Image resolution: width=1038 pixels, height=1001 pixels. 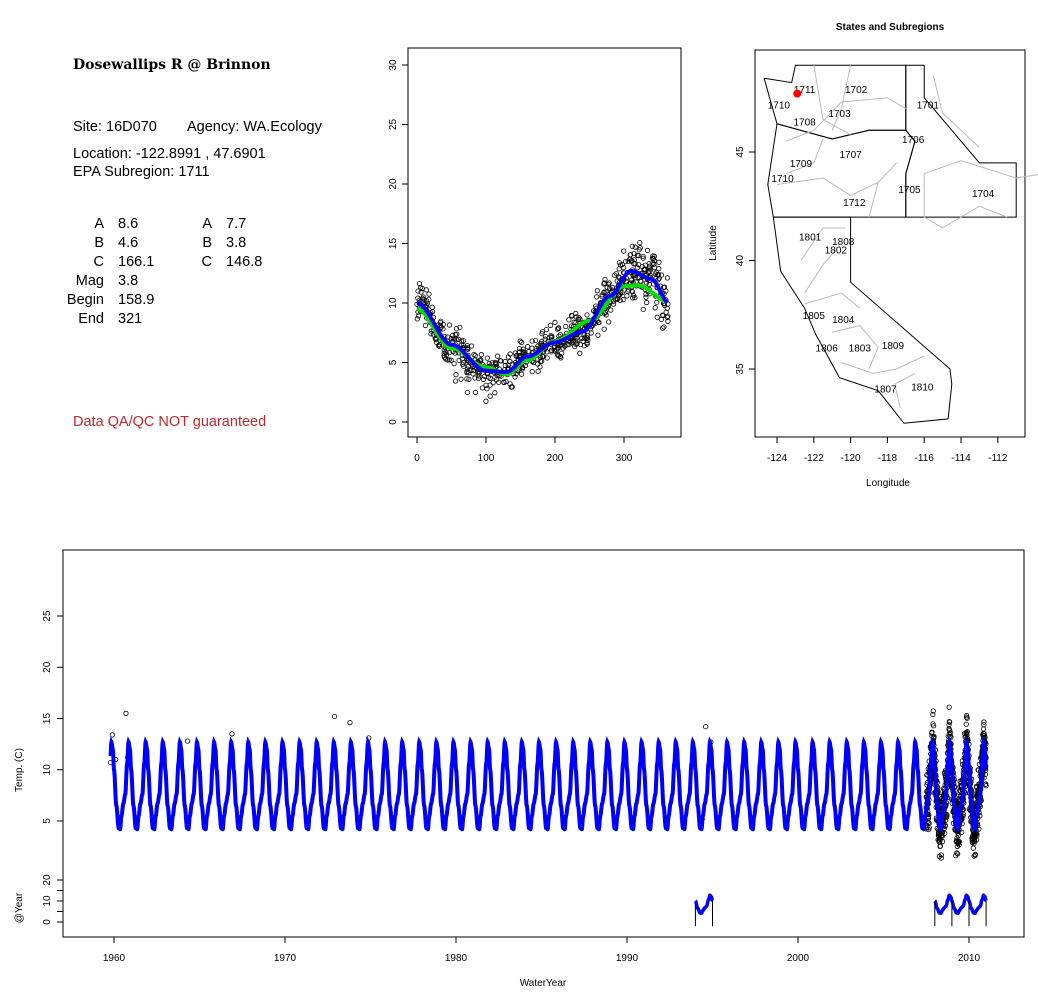 I want to click on param-label-2: A, so click(x=207, y=224).